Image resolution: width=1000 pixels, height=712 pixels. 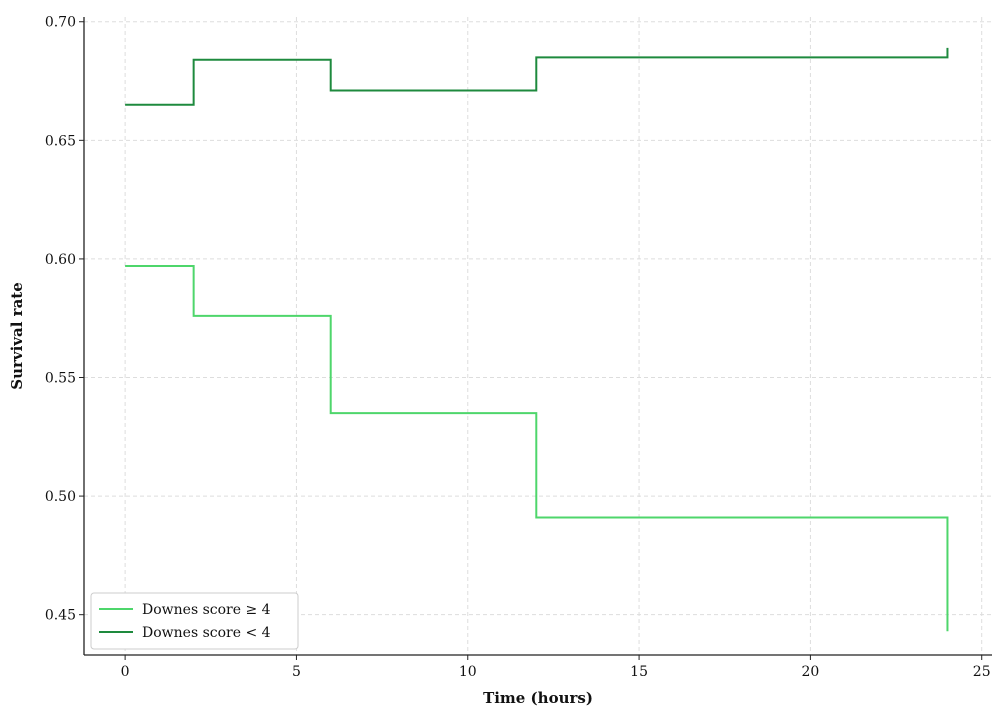 I want to click on y-tick-label: 0.65, so click(x=60, y=141).